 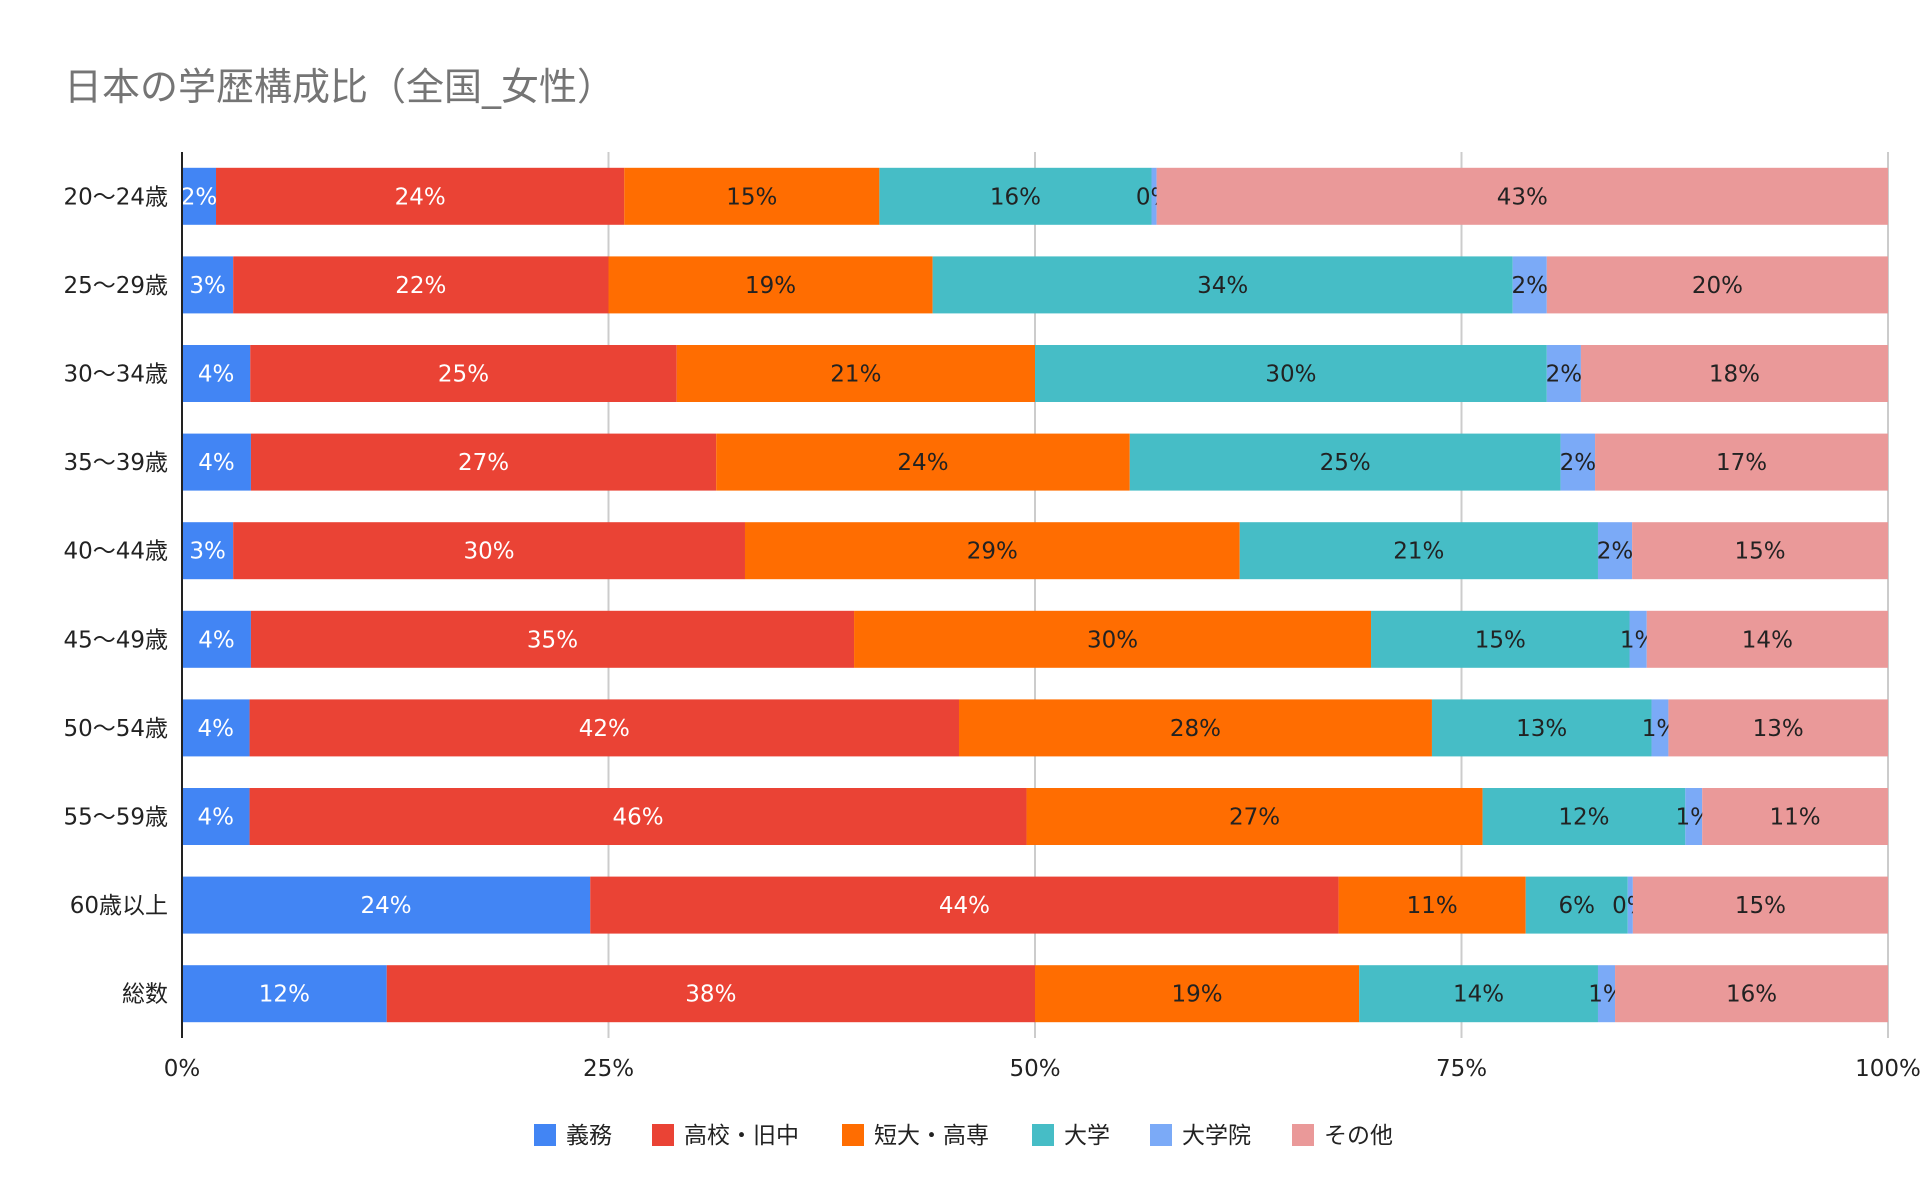 What do you see at coordinates (1222, 286) in the screenshot?
I see `data-label: 34%` at bounding box center [1222, 286].